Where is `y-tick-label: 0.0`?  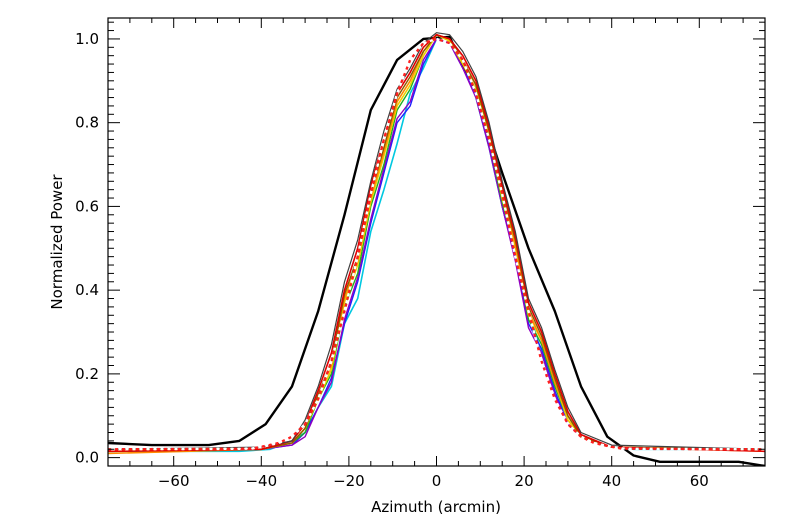 y-tick-label: 0.0 is located at coordinates (87, 458).